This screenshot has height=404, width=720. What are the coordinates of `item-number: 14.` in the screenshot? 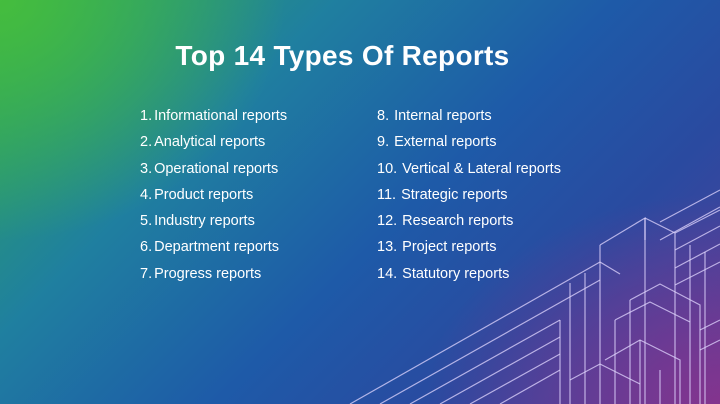 It's located at (387, 273).